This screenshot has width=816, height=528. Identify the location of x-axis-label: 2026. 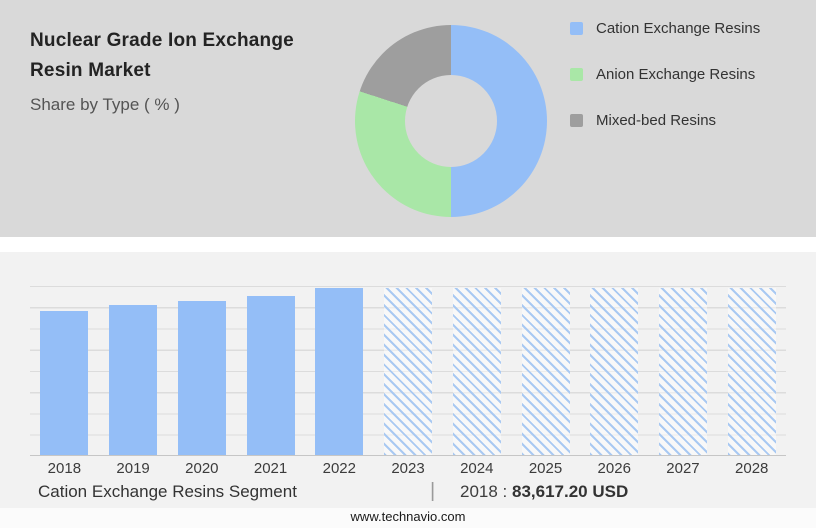
(614, 468).